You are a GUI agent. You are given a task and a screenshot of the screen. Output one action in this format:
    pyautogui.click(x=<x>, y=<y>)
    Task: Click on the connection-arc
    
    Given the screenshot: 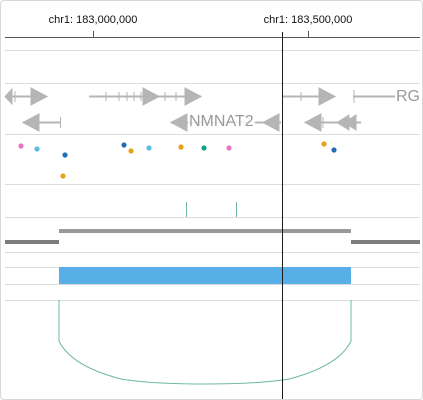 What is the action you would take?
    pyautogui.click(x=205, y=342)
    